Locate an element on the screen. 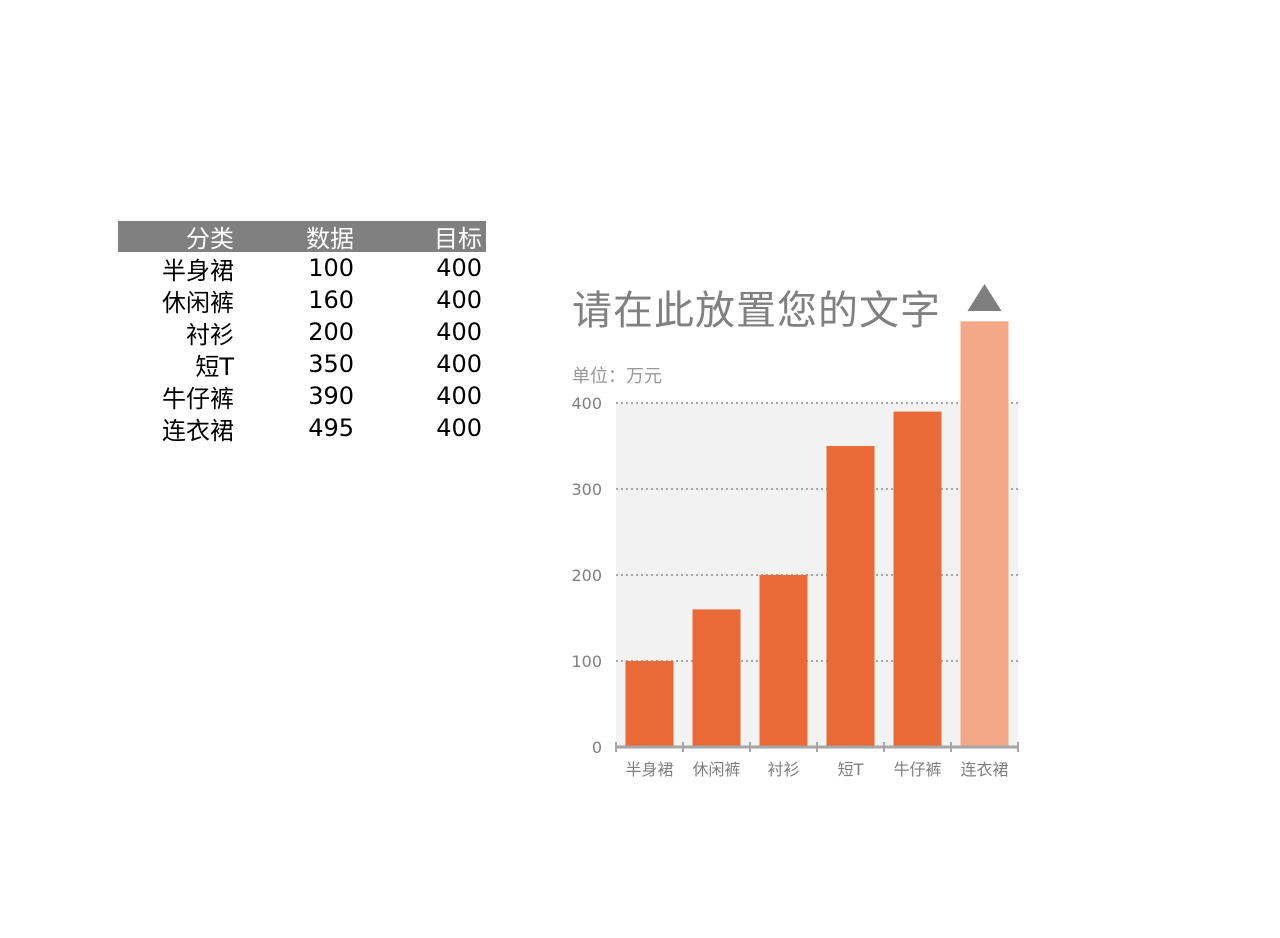  row-value: 495 is located at coordinates (331, 428).